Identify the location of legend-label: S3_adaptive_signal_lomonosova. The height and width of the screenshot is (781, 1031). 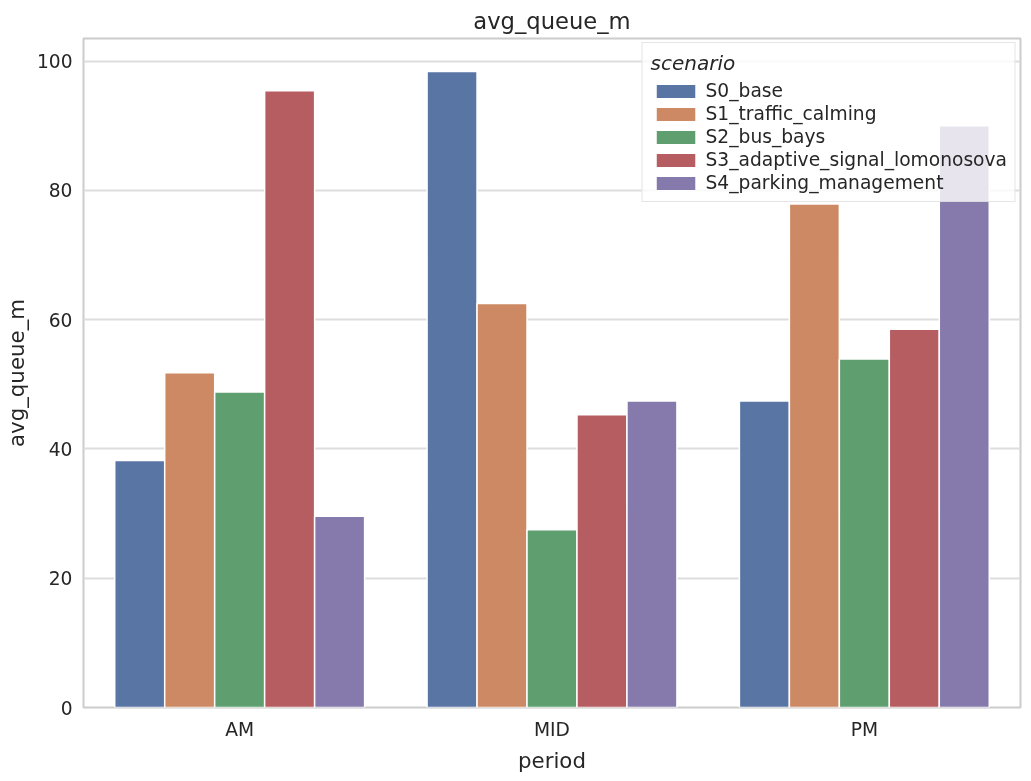
(856, 159).